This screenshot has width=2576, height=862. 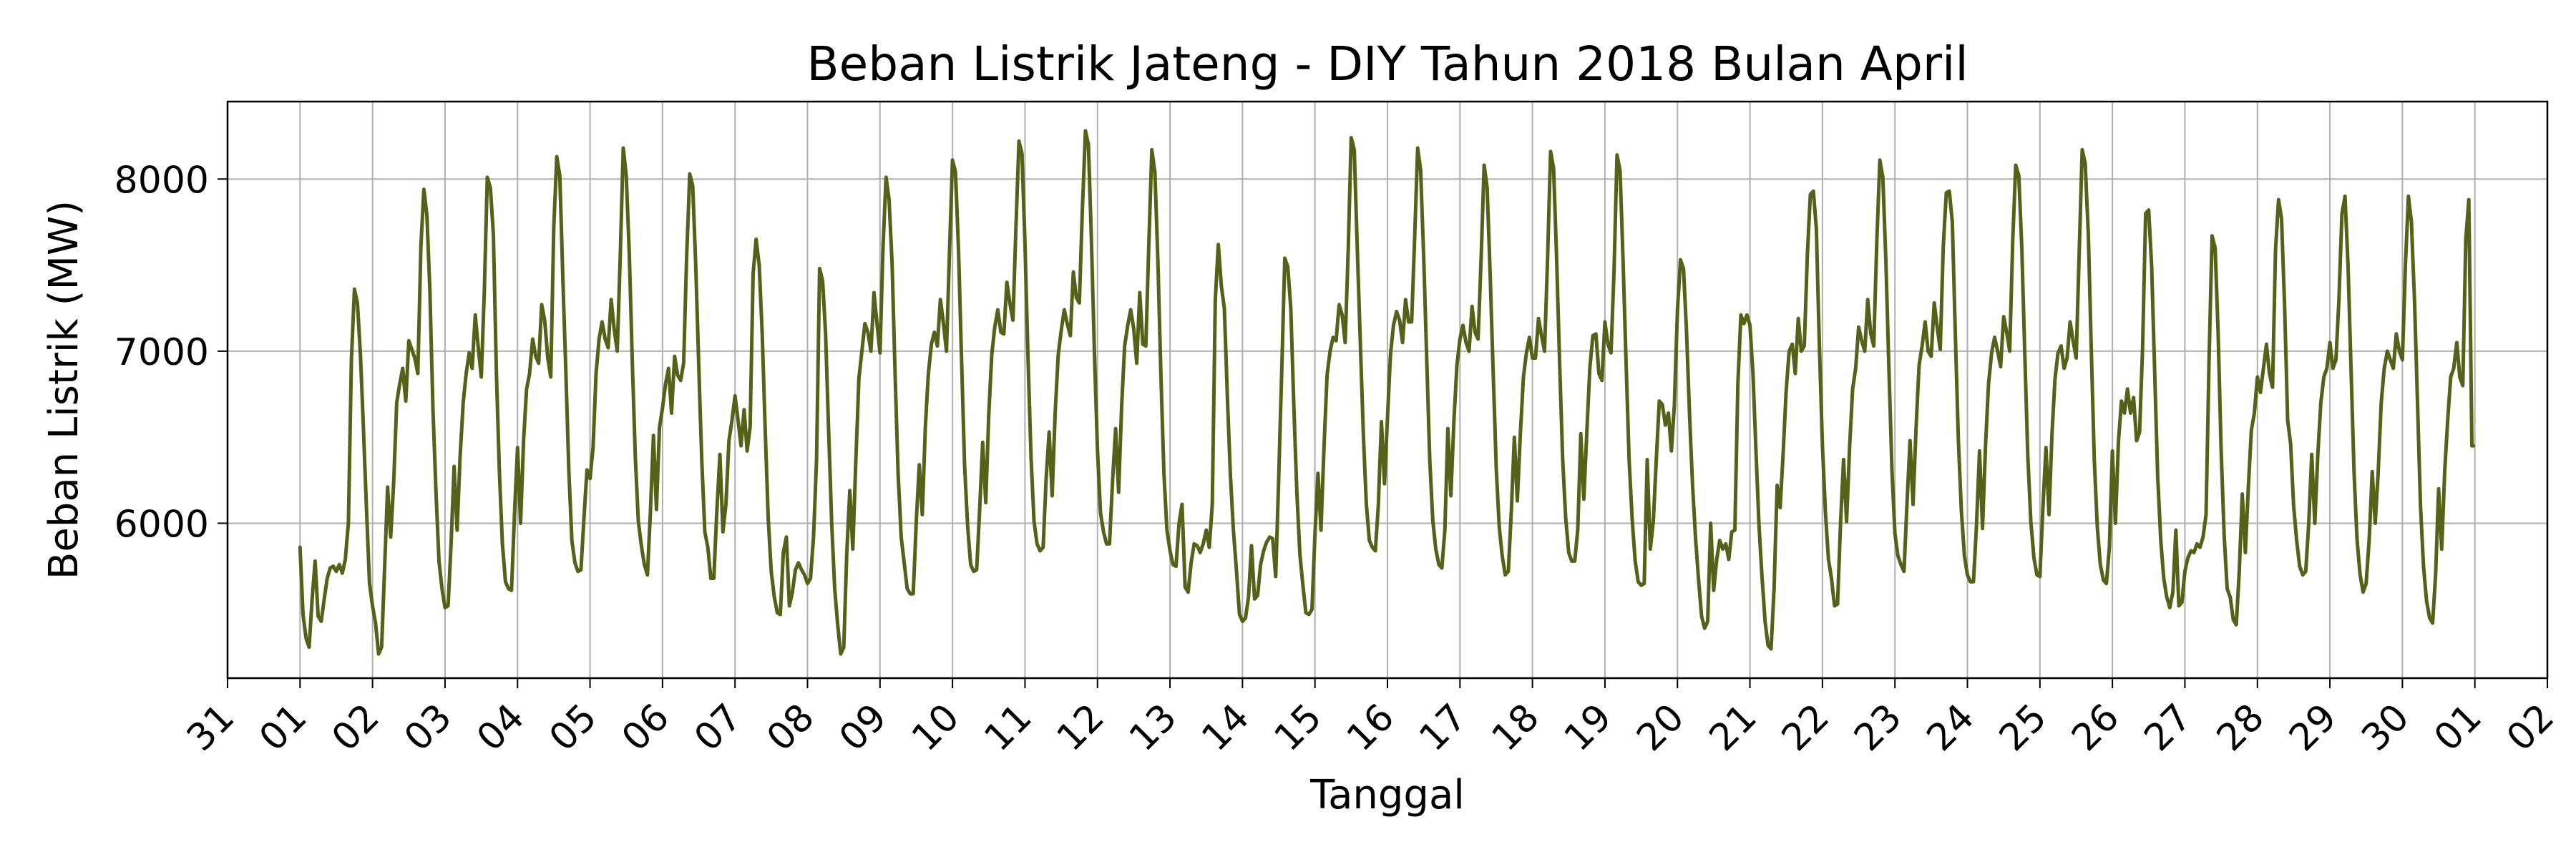 What do you see at coordinates (1387, 795) in the screenshot?
I see `x-axis-label: Tanggal` at bounding box center [1387, 795].